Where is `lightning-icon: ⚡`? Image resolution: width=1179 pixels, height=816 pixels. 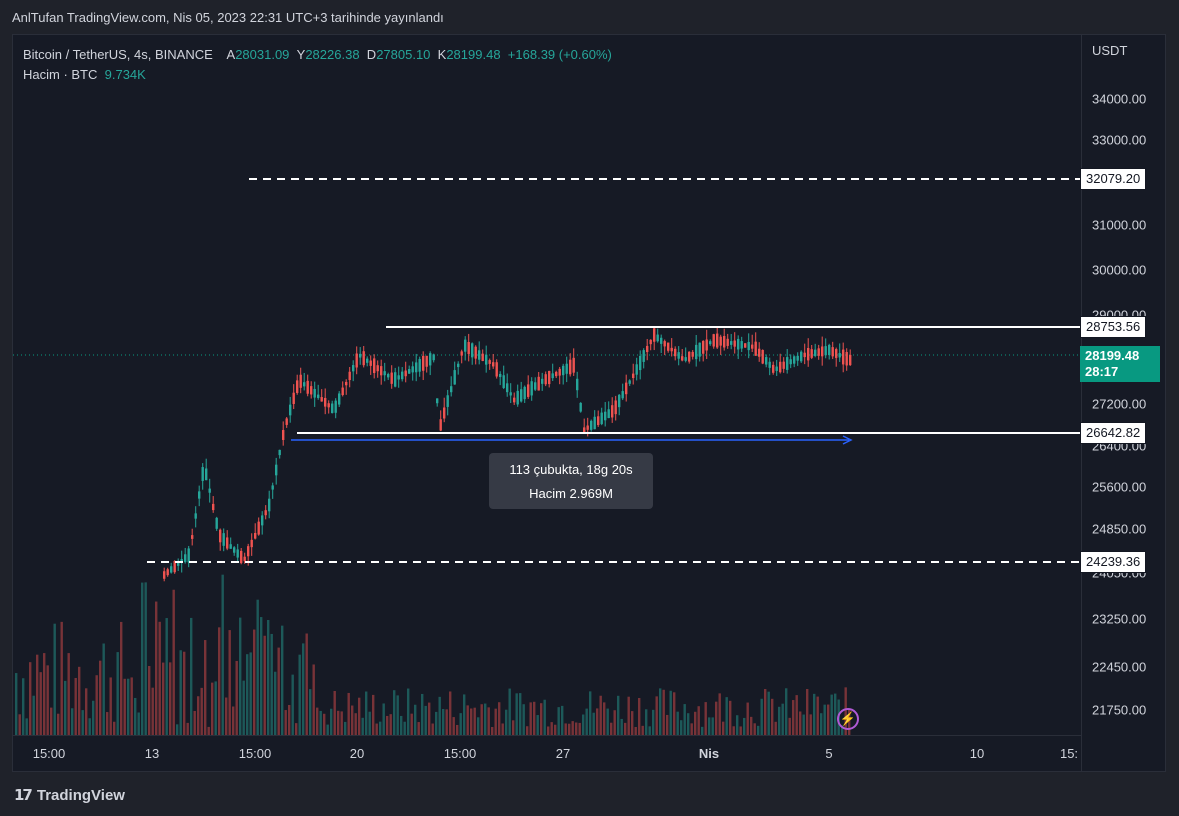
lightning-icon: ⚡ is located at coordinates (848, 719).